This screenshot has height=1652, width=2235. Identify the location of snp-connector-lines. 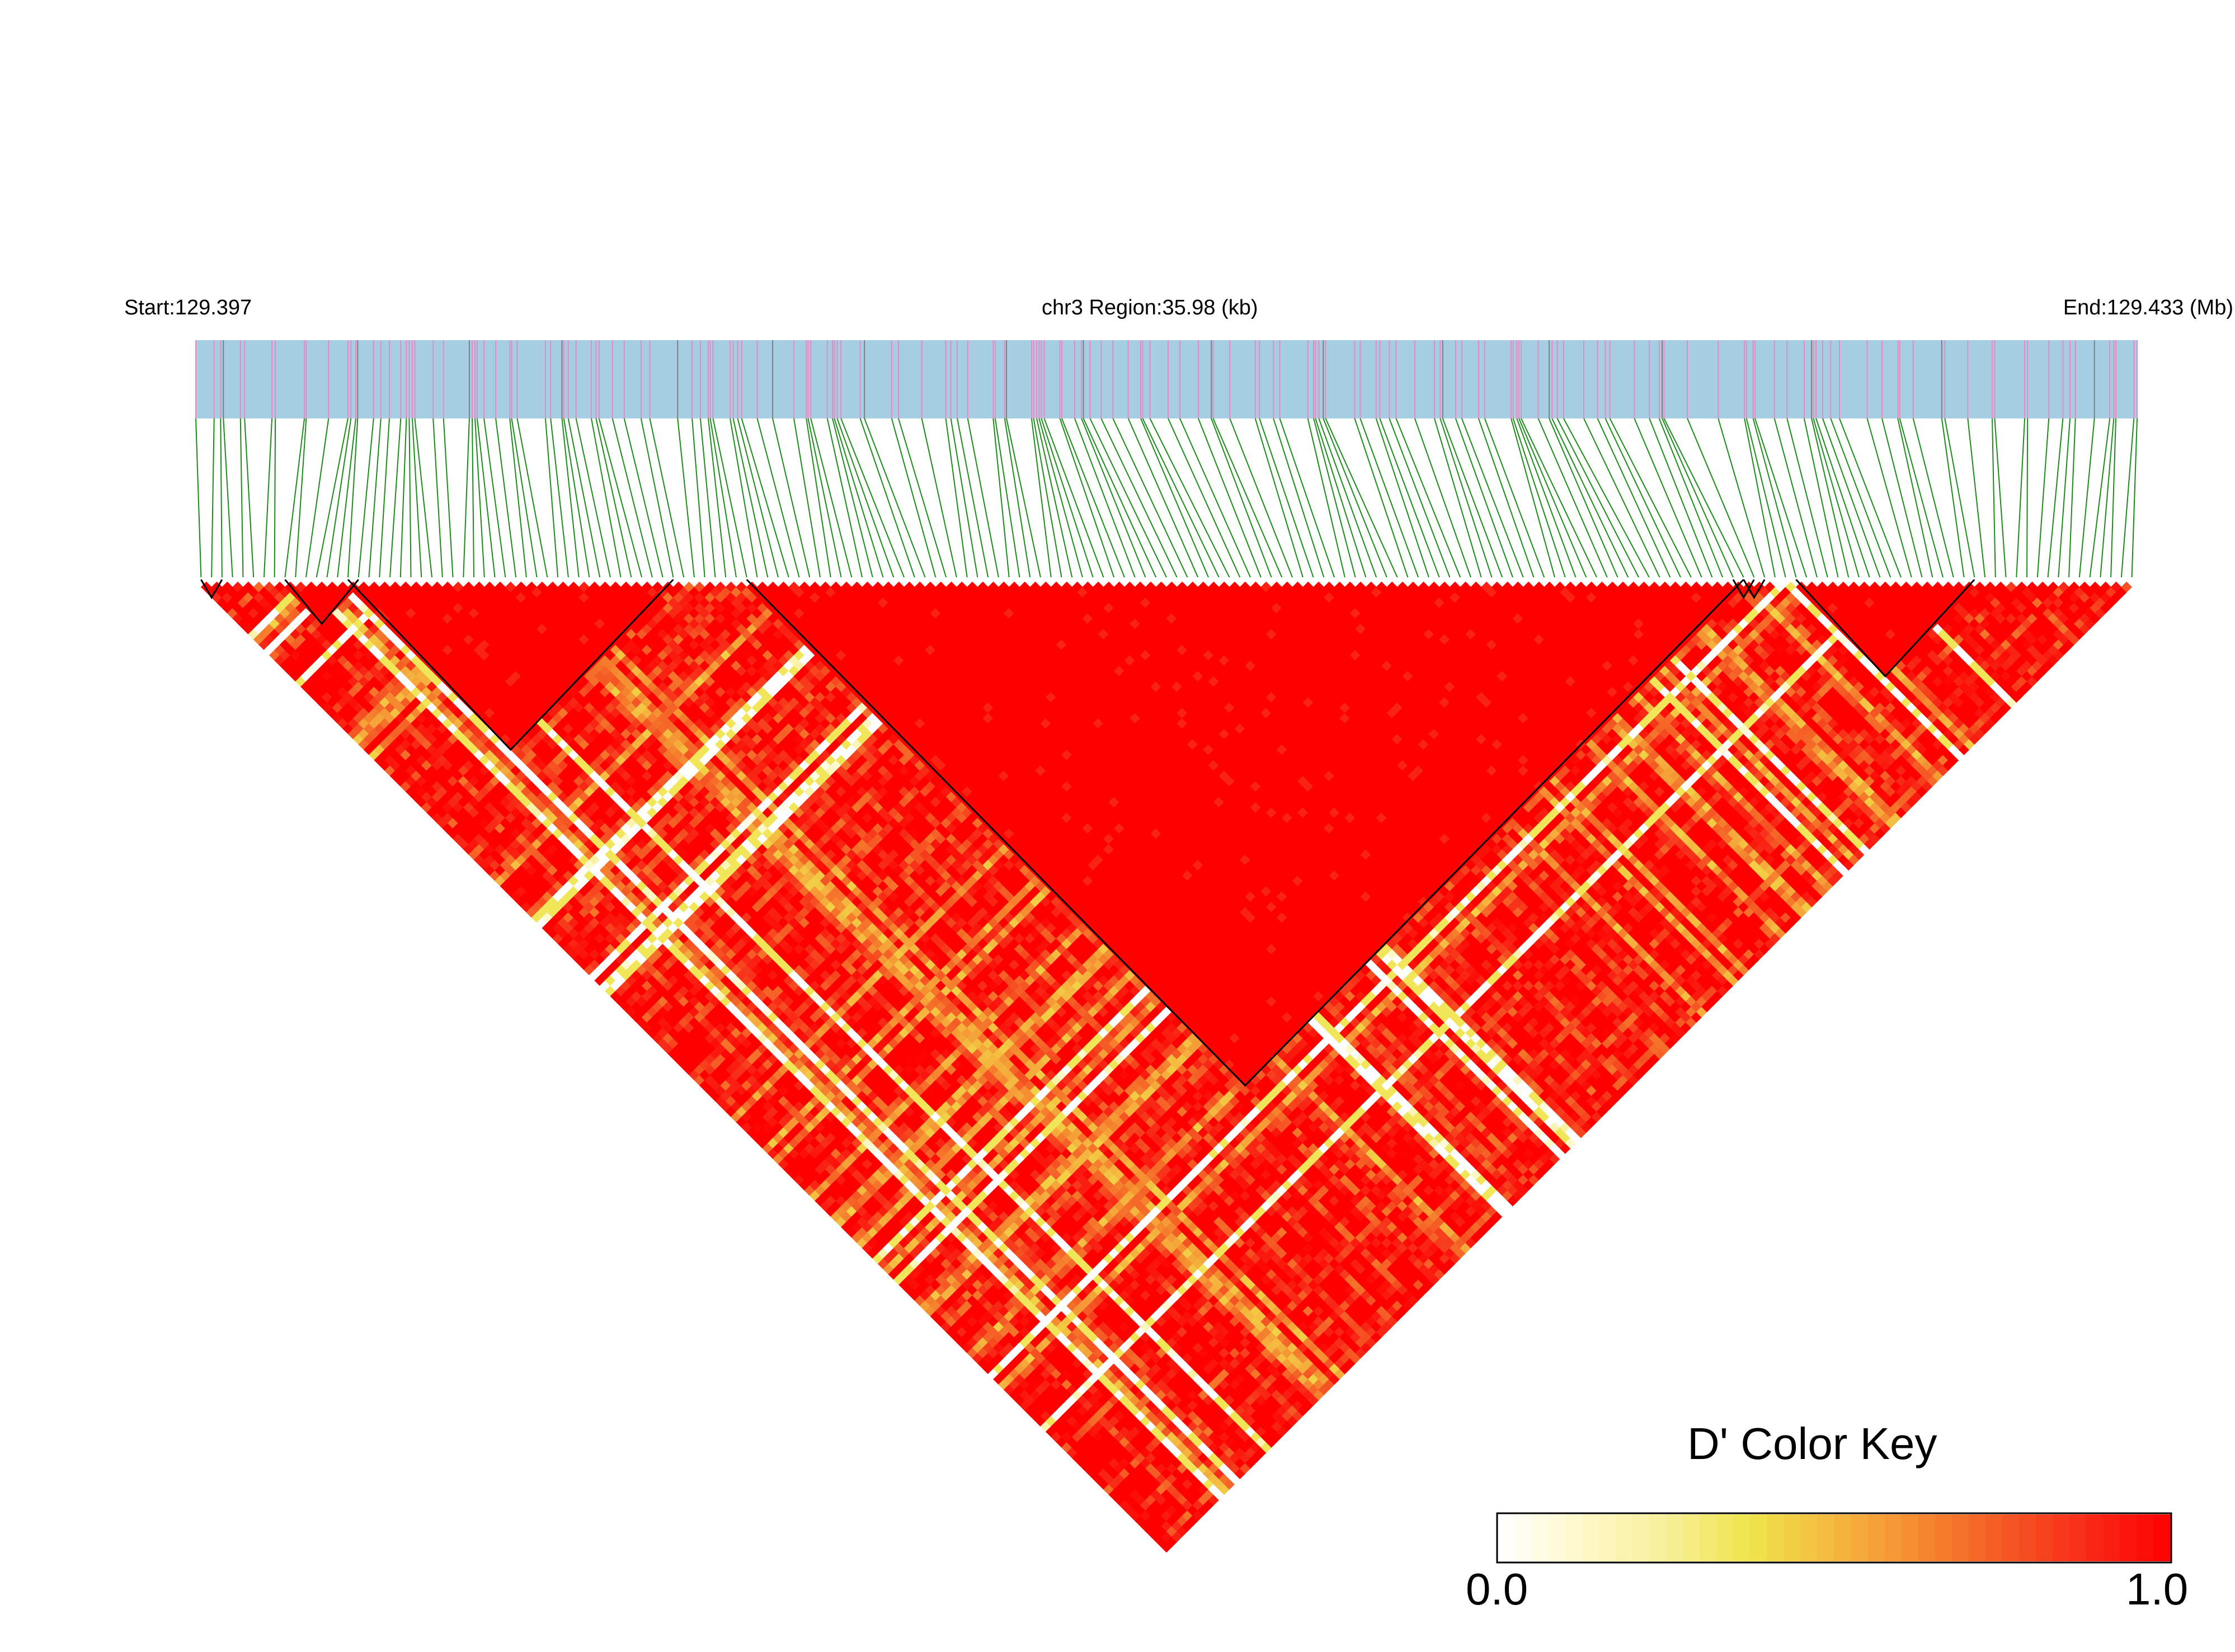
(1166, 498).